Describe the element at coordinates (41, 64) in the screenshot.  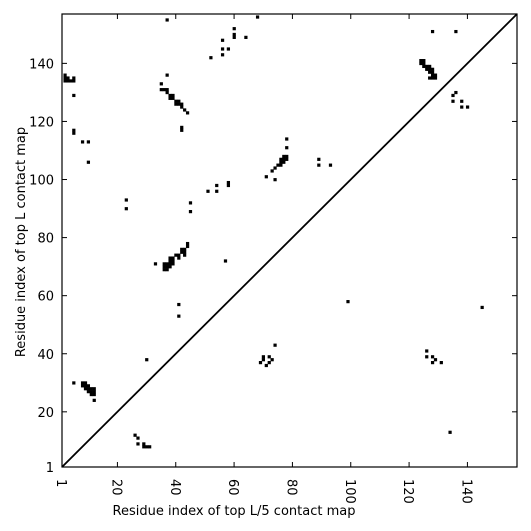
I see `y-tick-label: 140` at that location.